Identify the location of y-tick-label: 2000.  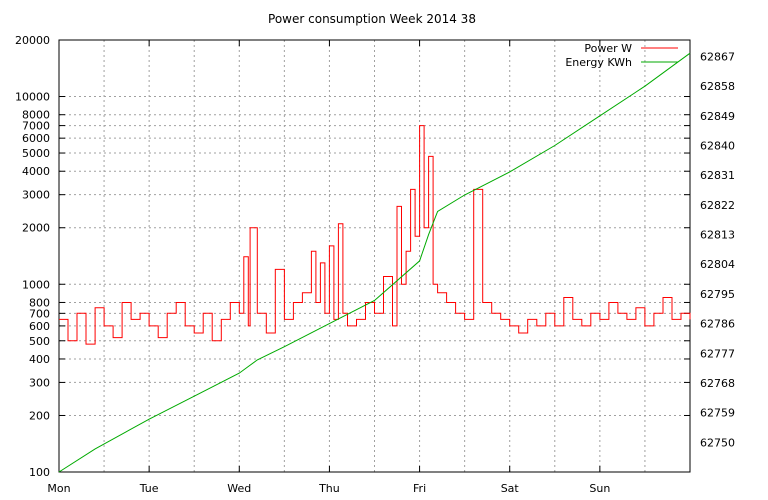
(36, 228).